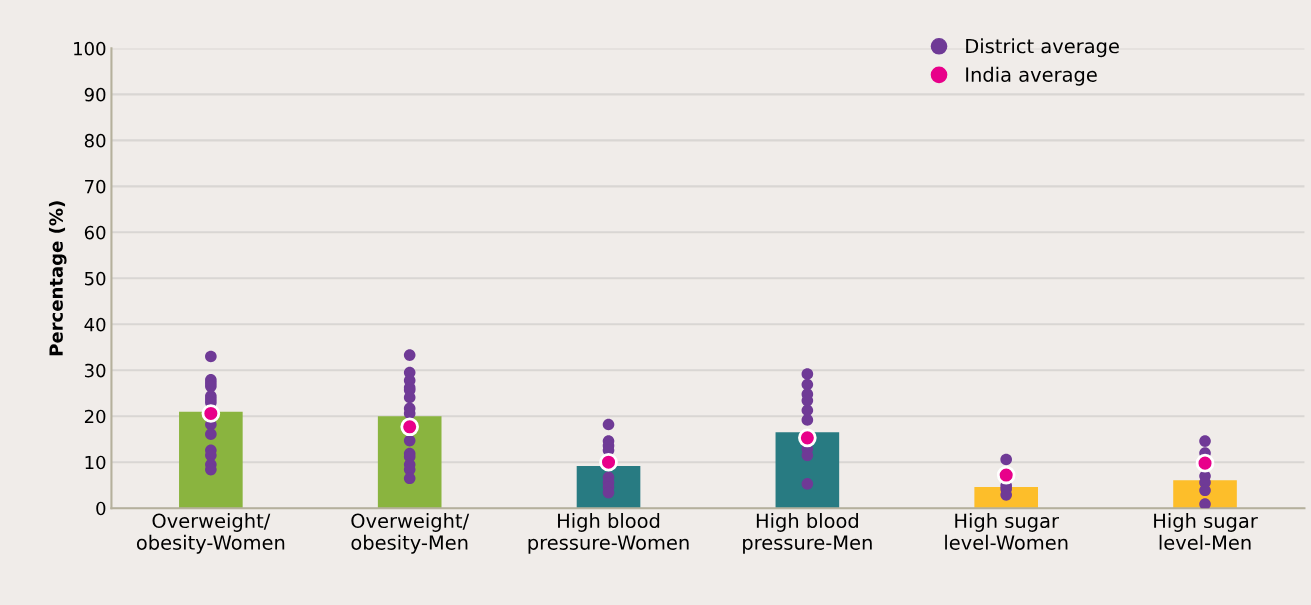 The image size is (1311, 605). I want to click on y-tick-label: 20, so click(95, 416).